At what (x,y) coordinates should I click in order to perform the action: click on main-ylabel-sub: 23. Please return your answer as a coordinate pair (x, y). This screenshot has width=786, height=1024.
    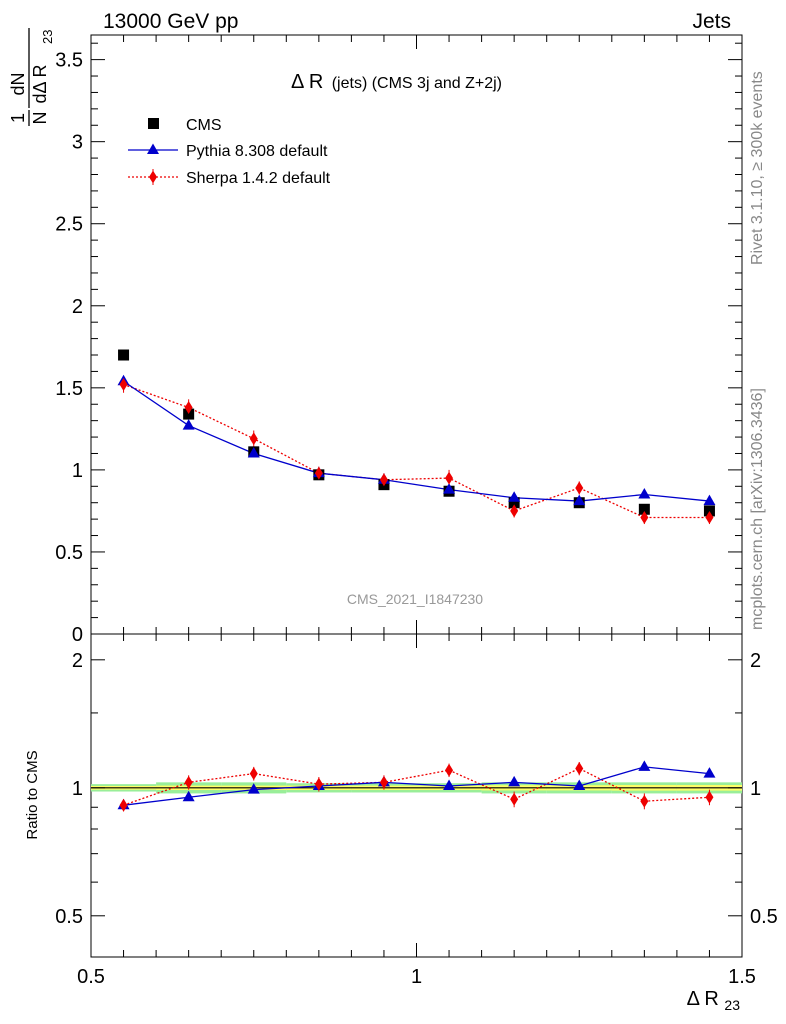
    Looking at the image, I should click on (47, 37).